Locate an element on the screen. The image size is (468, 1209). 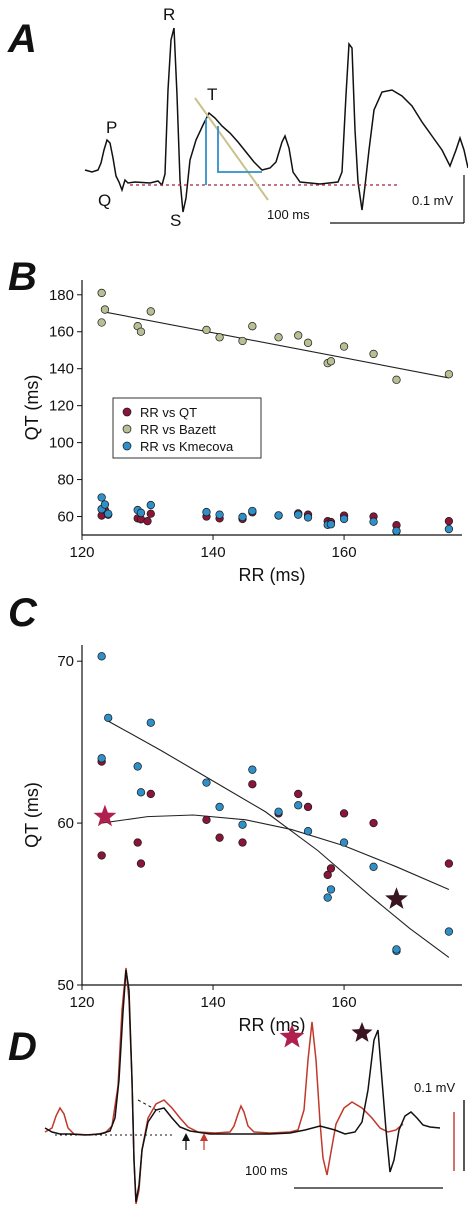
y-tick-label: 100 is located at coordinates (61, 443).